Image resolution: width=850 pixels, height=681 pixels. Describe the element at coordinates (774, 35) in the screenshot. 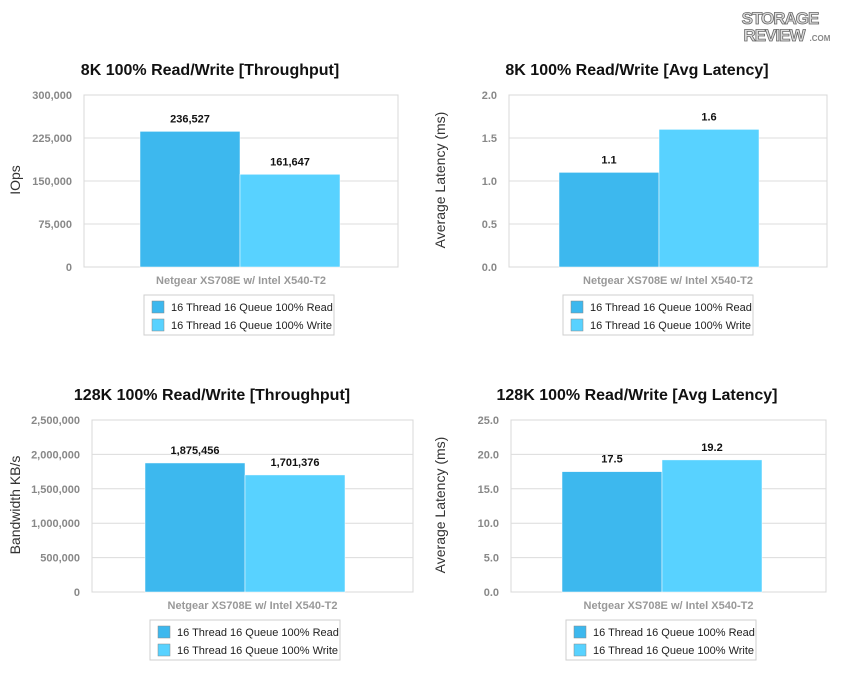

I see `svg-text: REVIEW` at that location.